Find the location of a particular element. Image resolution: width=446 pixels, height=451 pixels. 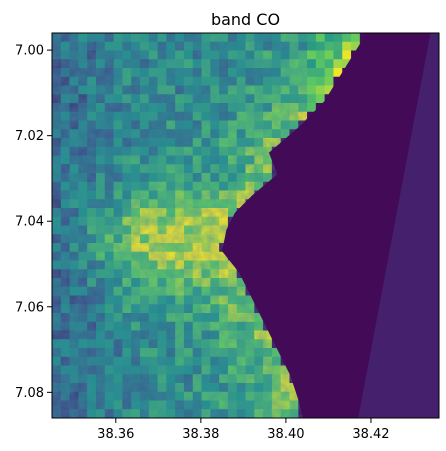

y-tick-label: 7.02 is located at coordinates (29, 136).